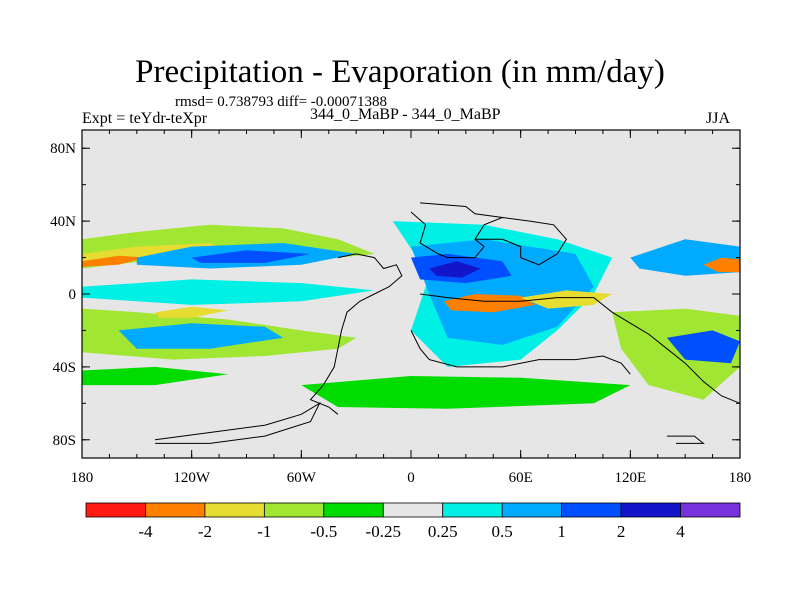 The image size is (800, 600). I want to click on region-north-subtropic-orange, so click(114, 261).